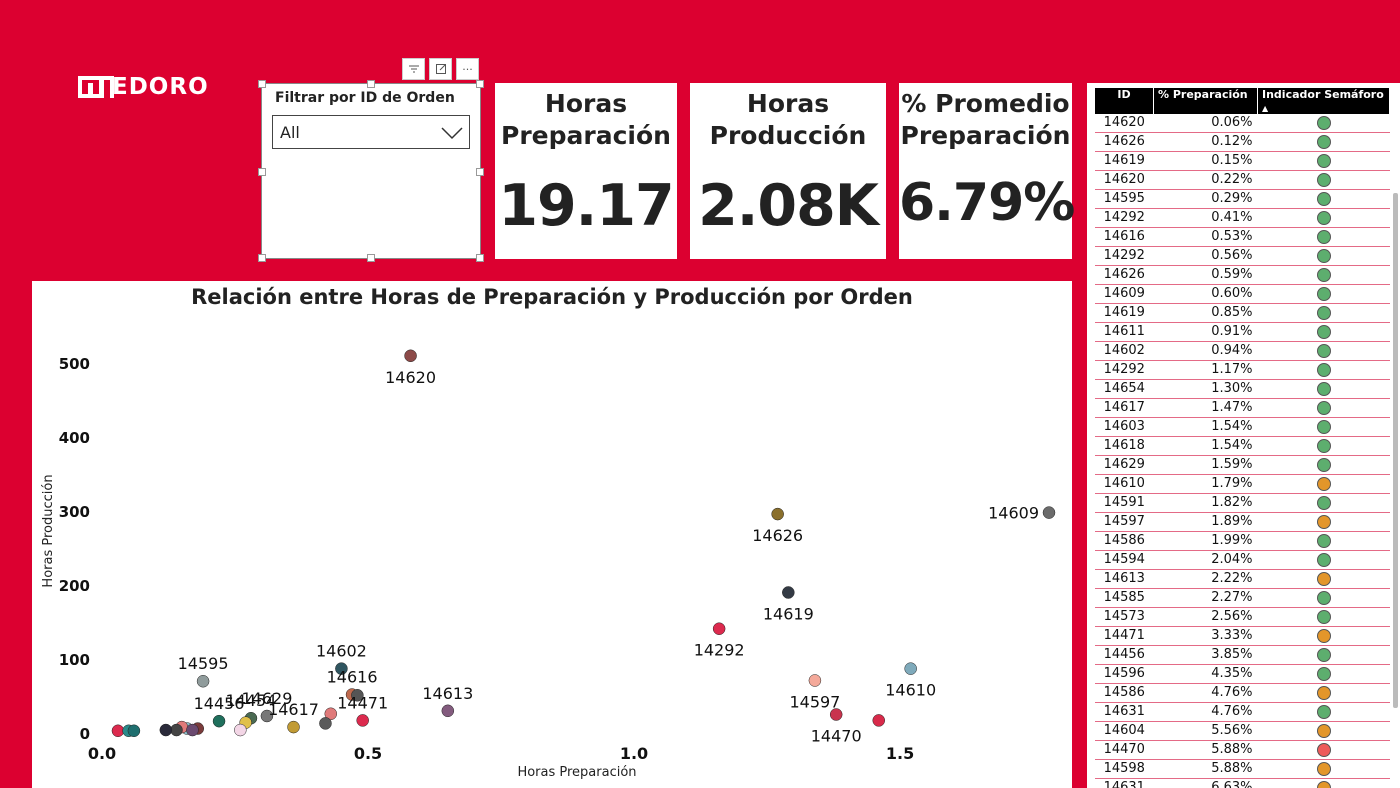 This screenshot has height=788, width=1400. I want to click on table-row: 14620 0.06%, so click(1242, 123).